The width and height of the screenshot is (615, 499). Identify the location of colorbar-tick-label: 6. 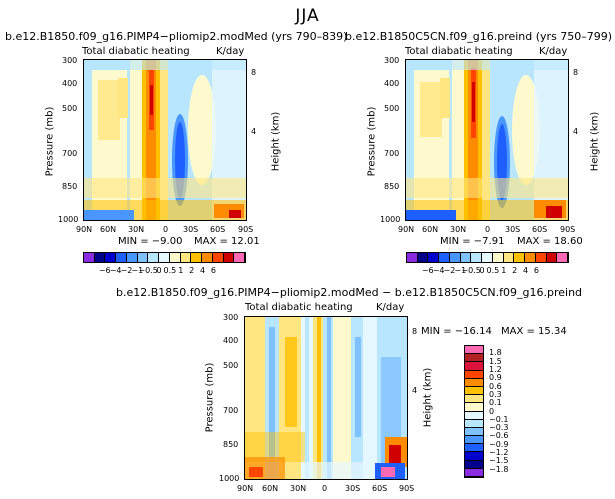
(536, 270).